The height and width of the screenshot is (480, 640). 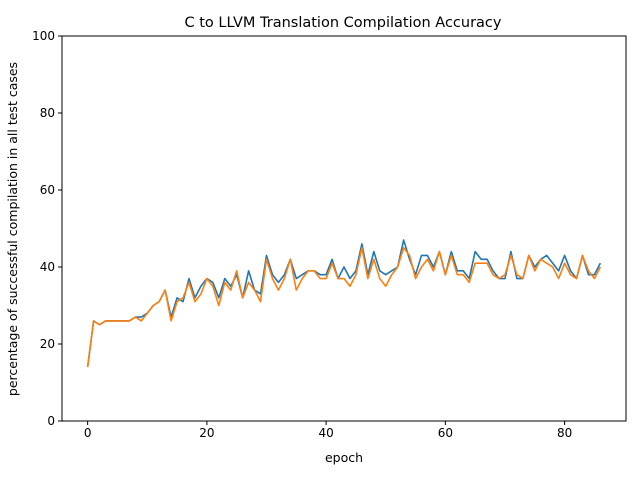 I want to click on x-tick-label: 40, so click(x=325, y=433).